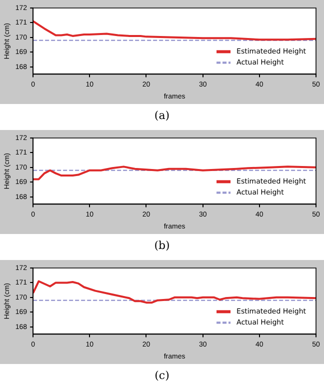 The image size is (324, 390). What do you see at coordinates (162, 116) in the screenshot?
I see `text: (a)` at bounding box center [162, 116].